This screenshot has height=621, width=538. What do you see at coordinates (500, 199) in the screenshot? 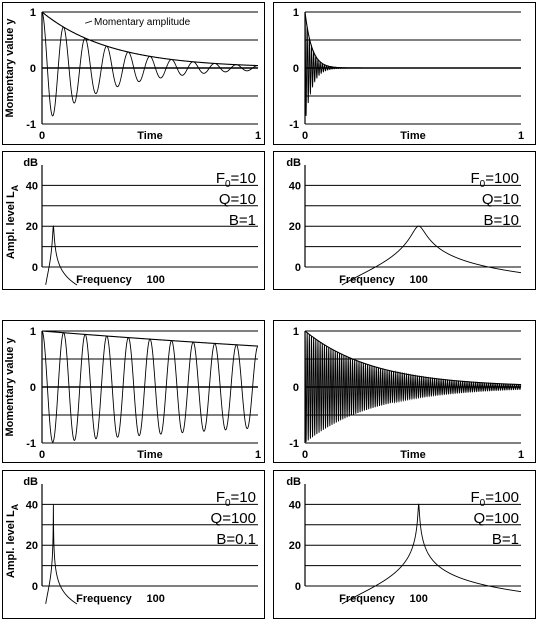
I see `param-q: Q=10` at bounding box center [500, 199].